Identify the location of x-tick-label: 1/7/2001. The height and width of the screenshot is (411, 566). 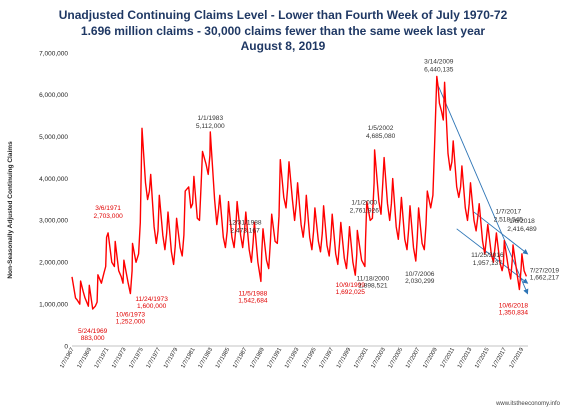
(361, 358).